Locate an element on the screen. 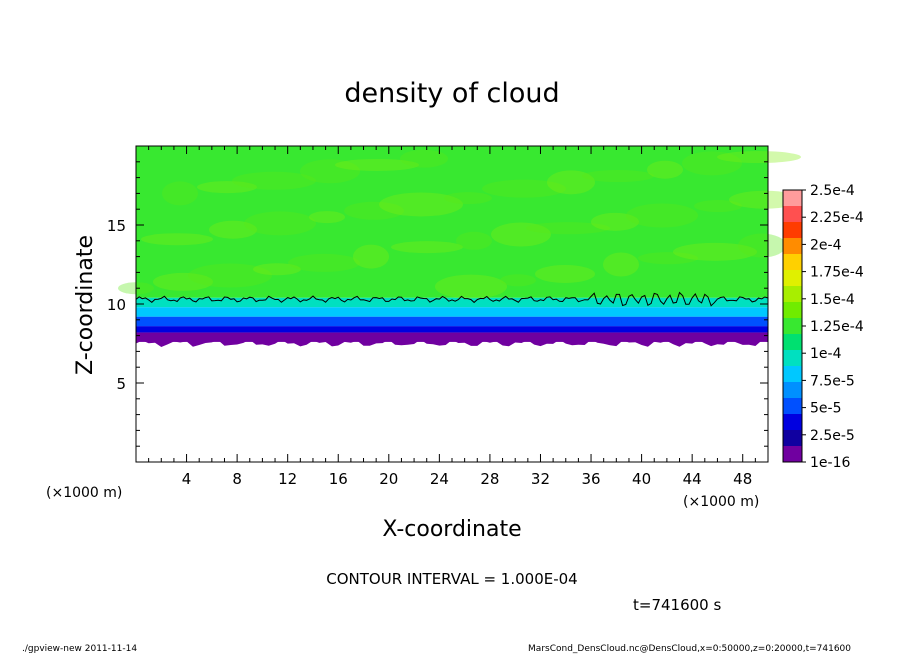 This screenshot has width=904, height=654. x-unit-label-left: (×1000 m) is located at coordinates (84, 493).